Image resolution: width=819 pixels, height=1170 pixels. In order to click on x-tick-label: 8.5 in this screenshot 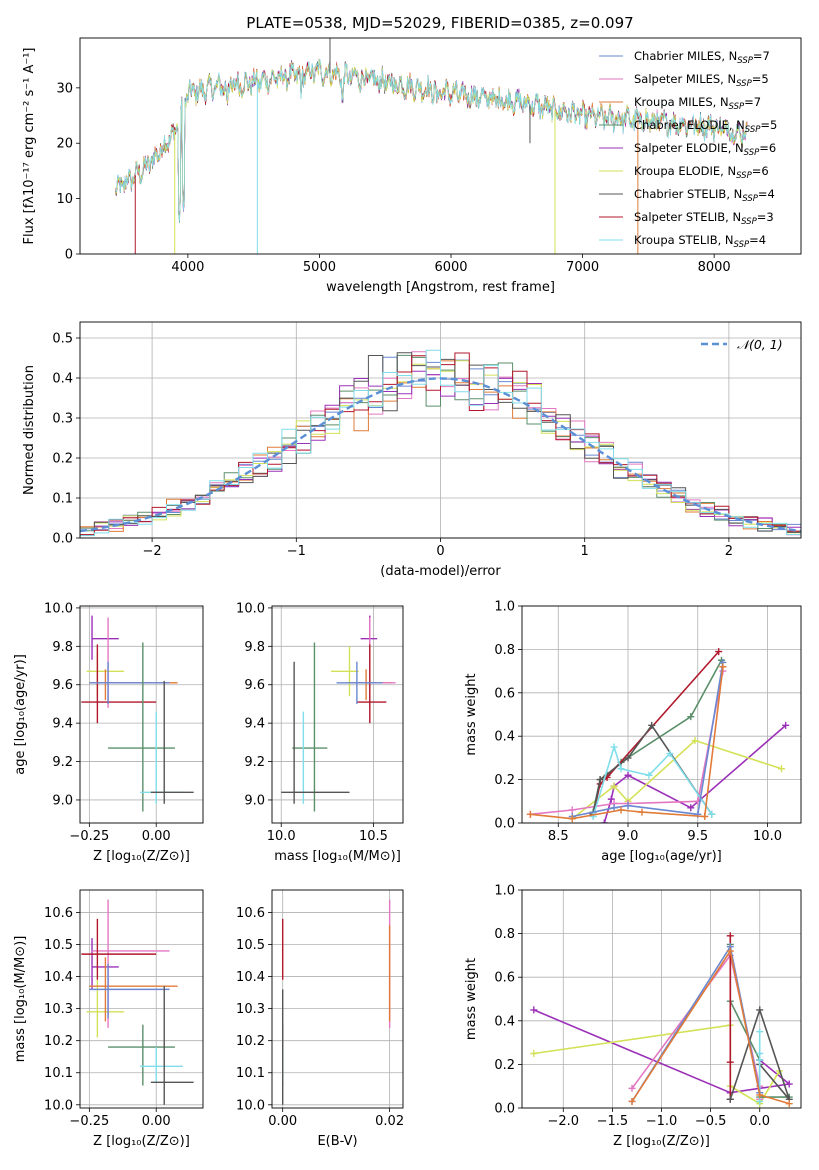, I will do `click(558, 836)`.